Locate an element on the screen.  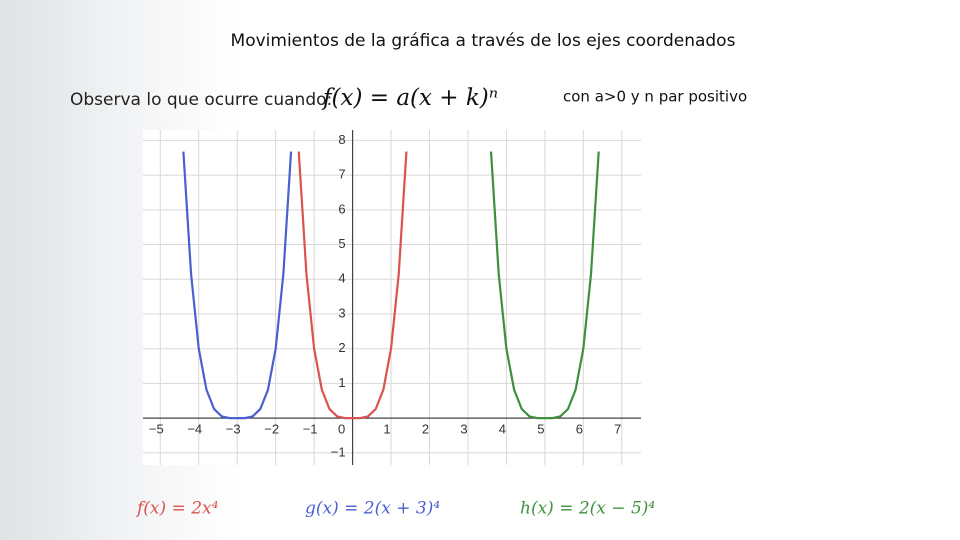
x-tick-label: 6 is located at coordinates (579, 429).